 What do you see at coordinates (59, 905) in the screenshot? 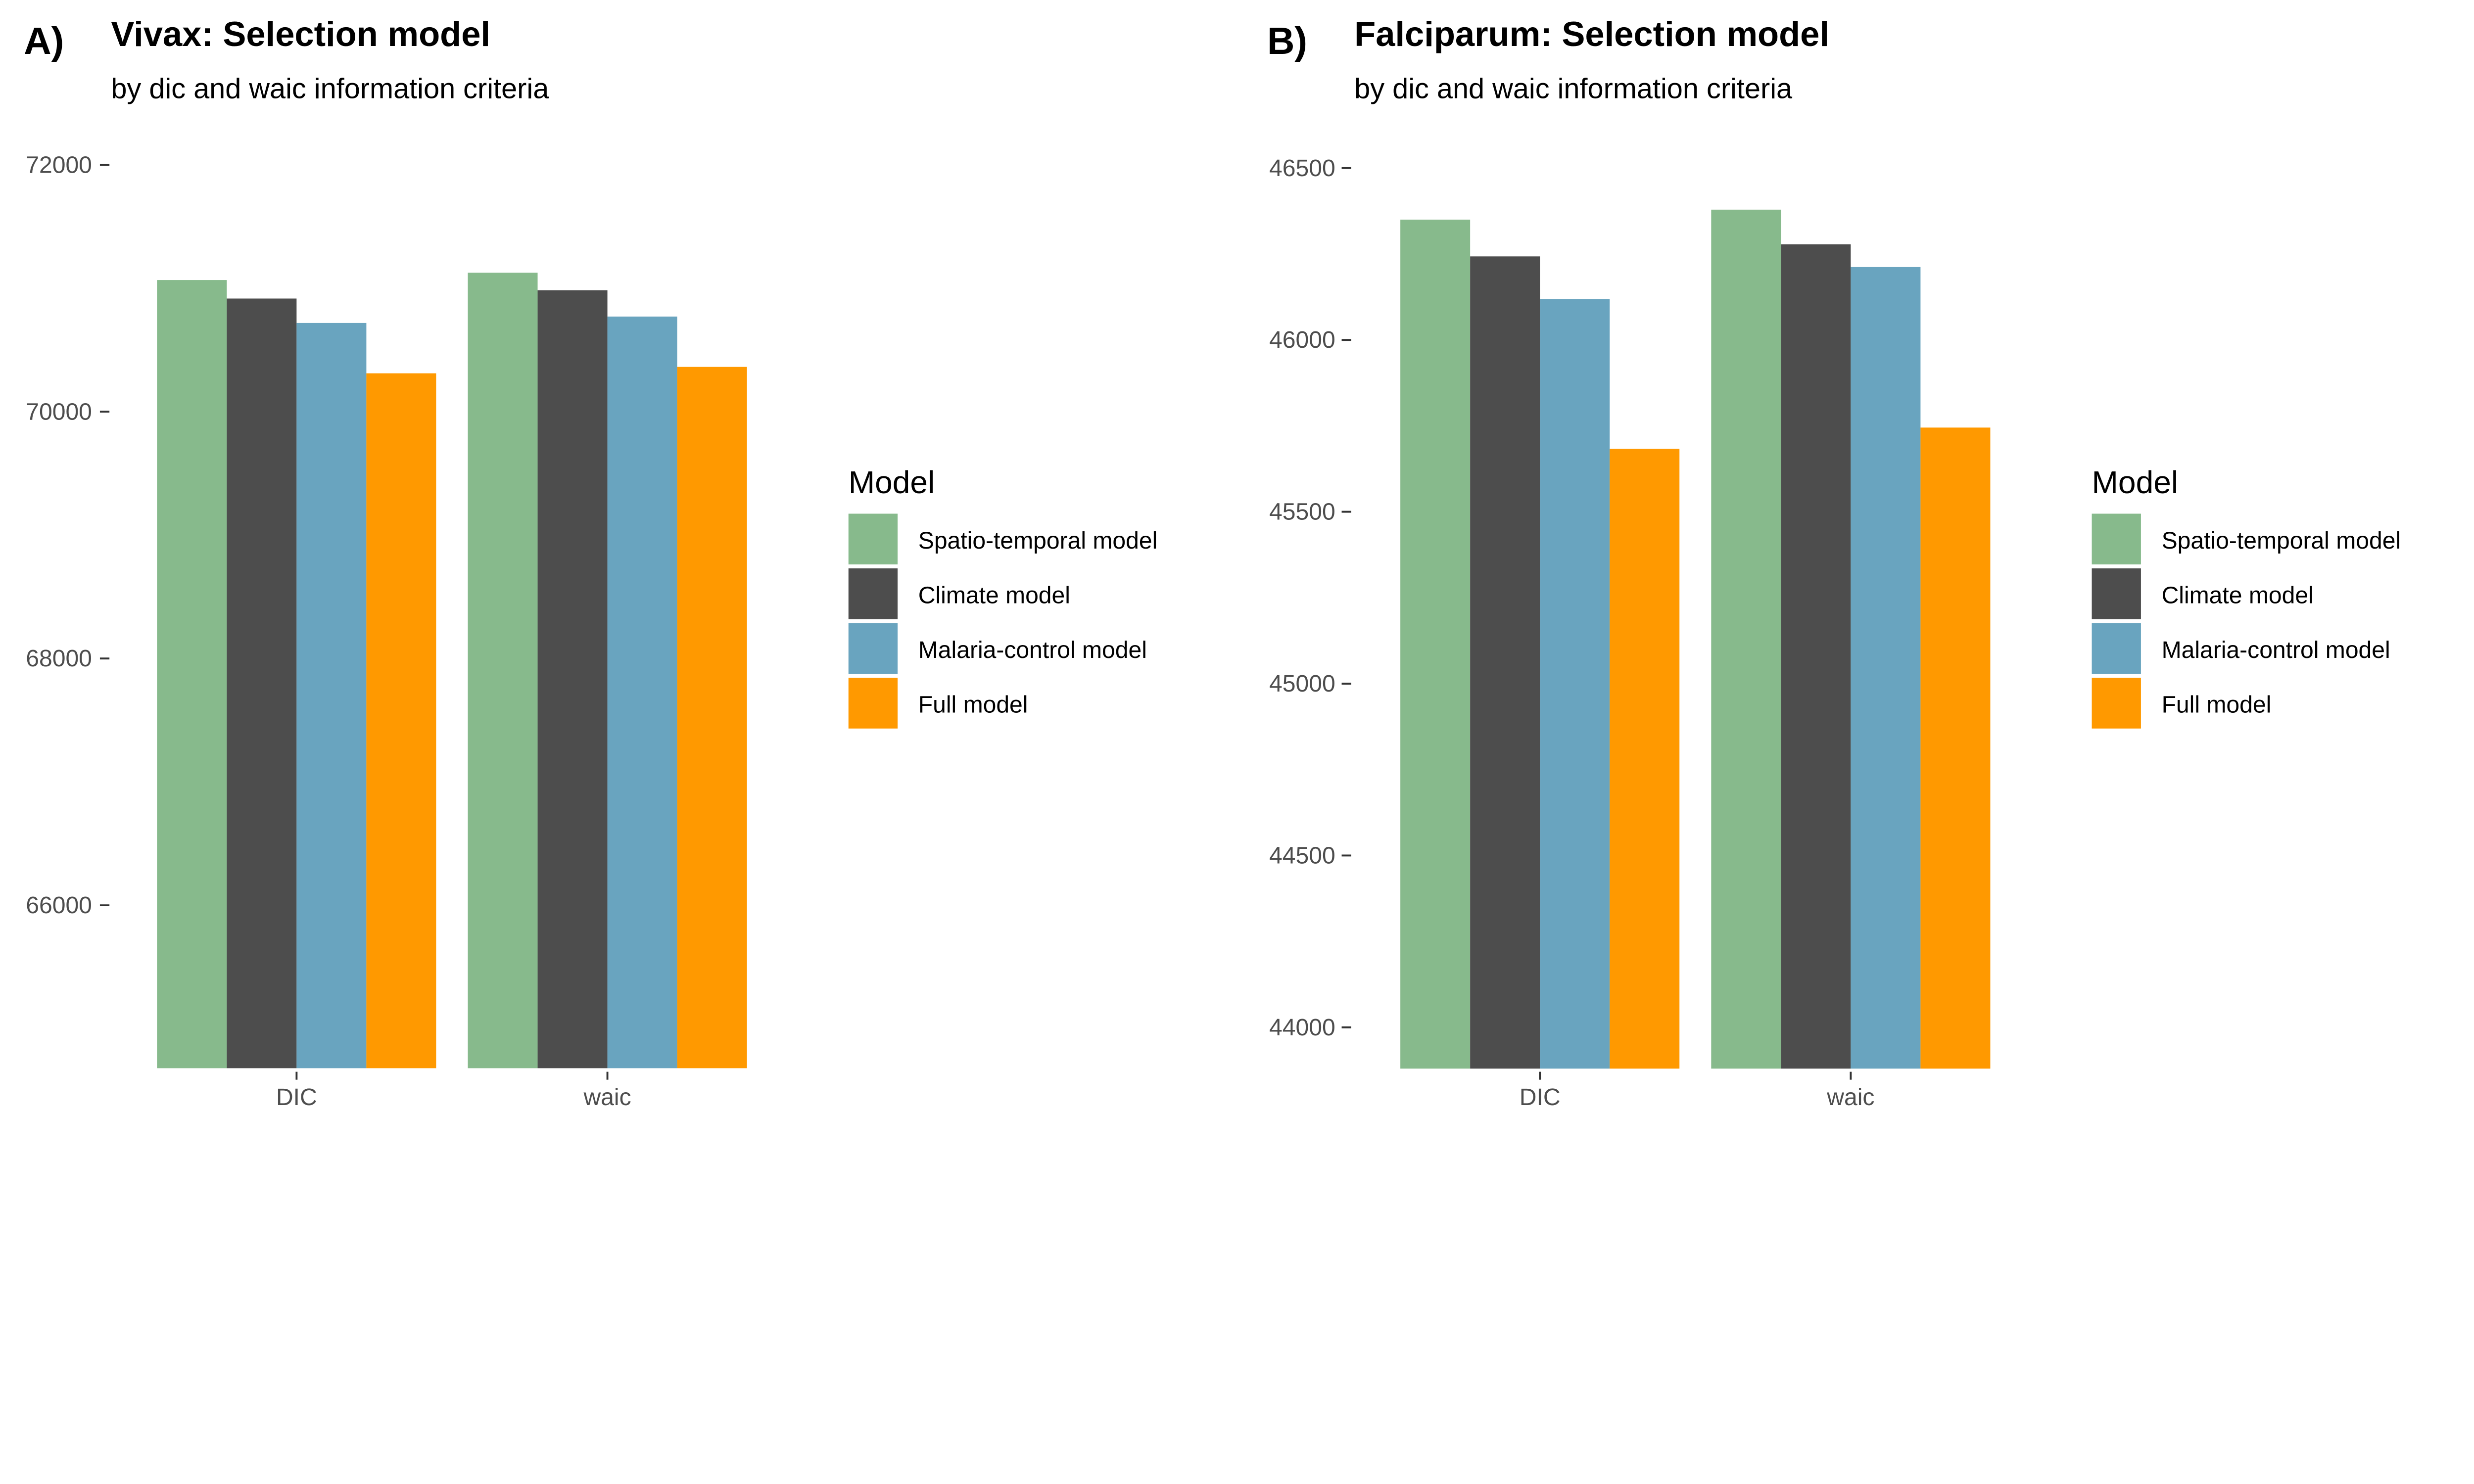
I see `y-tick-label: 66000` at bounding box center [59, 905].